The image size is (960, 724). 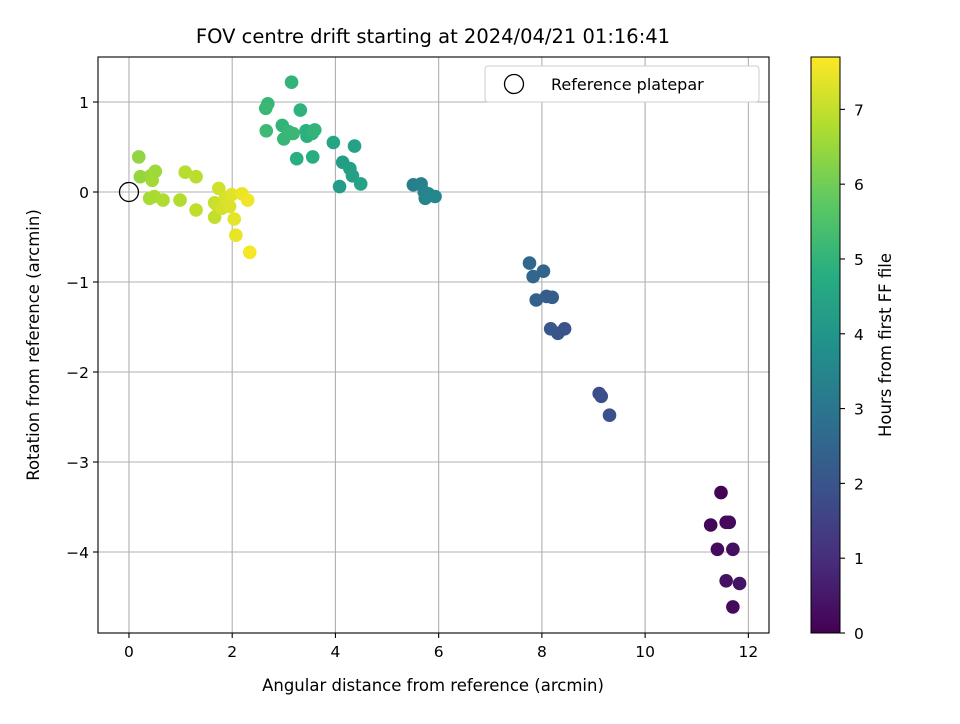 I want to click on x-axis-ticks: 0 2 4 6 8 10 12, so click(x=441, y=647).